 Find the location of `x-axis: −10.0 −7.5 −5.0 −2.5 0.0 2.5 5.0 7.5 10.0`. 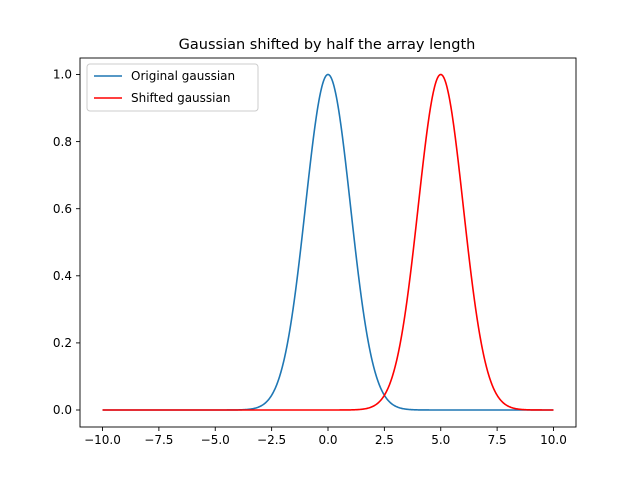

x-axis: −10.0 −7.5 −5.0 −2.5 0.0 2.5 5.0 7.5 10.0 is located at coordinates (325, 437).